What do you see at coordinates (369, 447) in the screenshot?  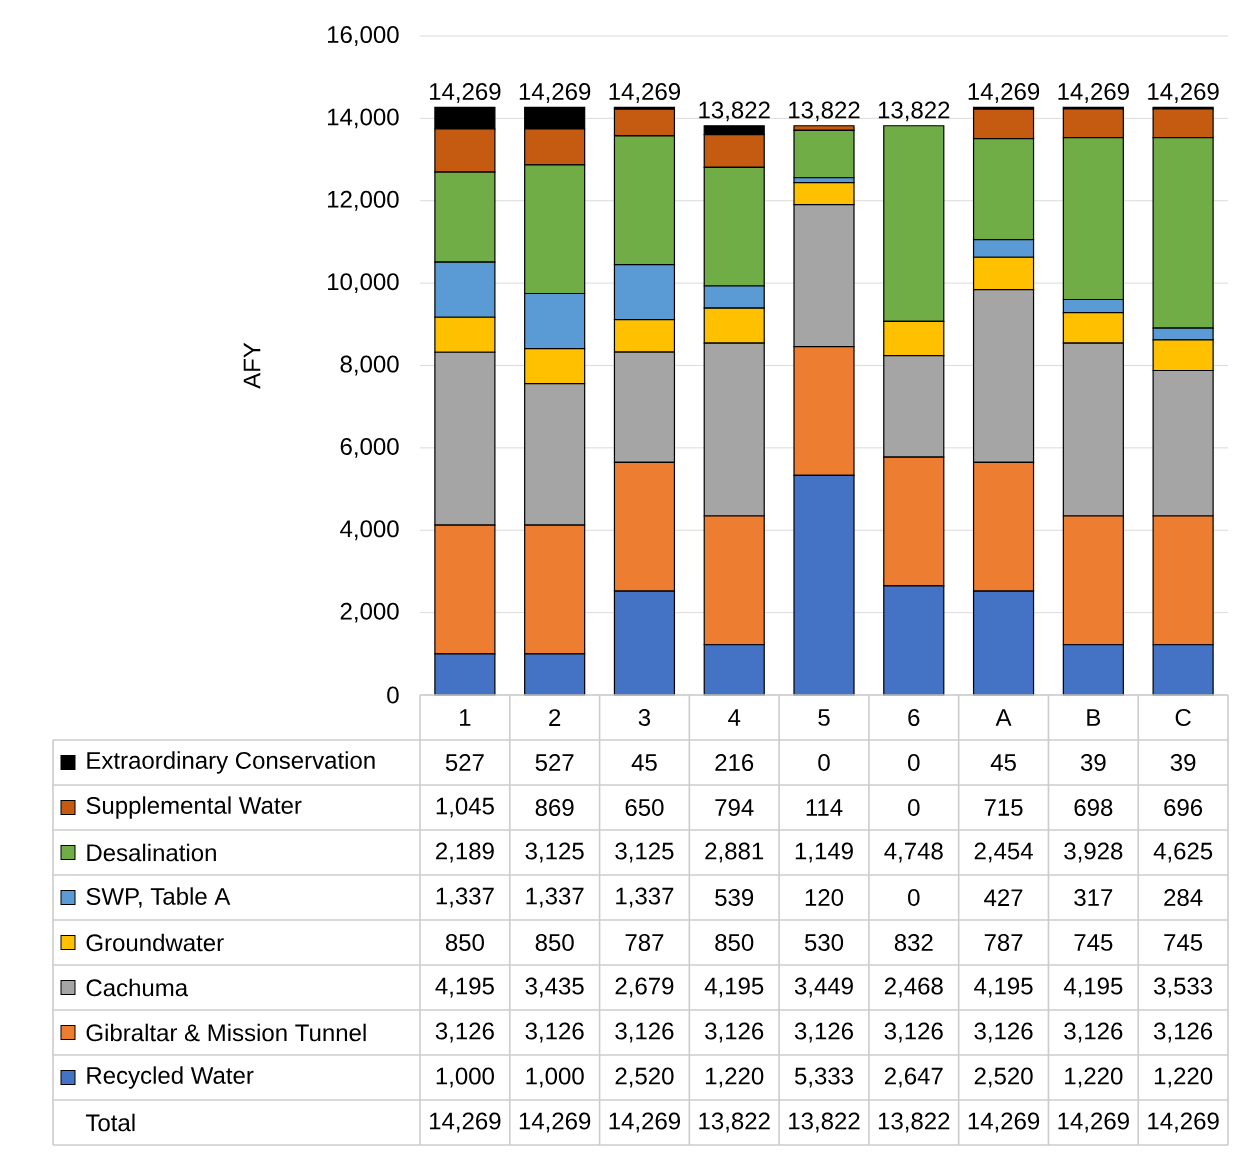 I see `y-tick-label: 6,000` at bounding box center [369, 447].